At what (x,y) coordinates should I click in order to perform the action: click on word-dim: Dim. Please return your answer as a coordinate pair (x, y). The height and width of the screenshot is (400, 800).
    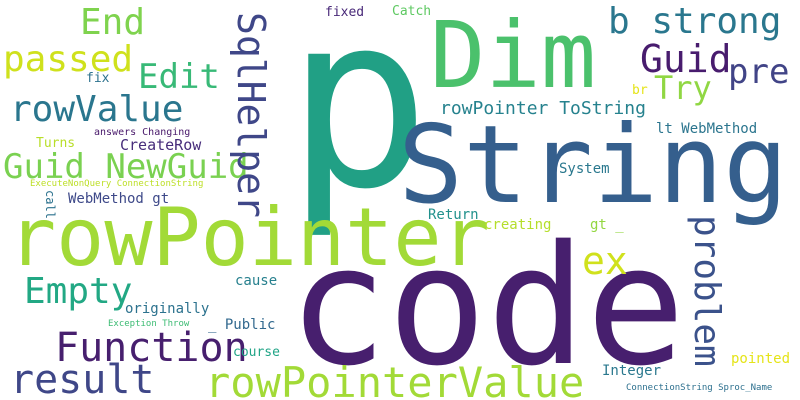
    Looking at the image, I should click on (513, 55).